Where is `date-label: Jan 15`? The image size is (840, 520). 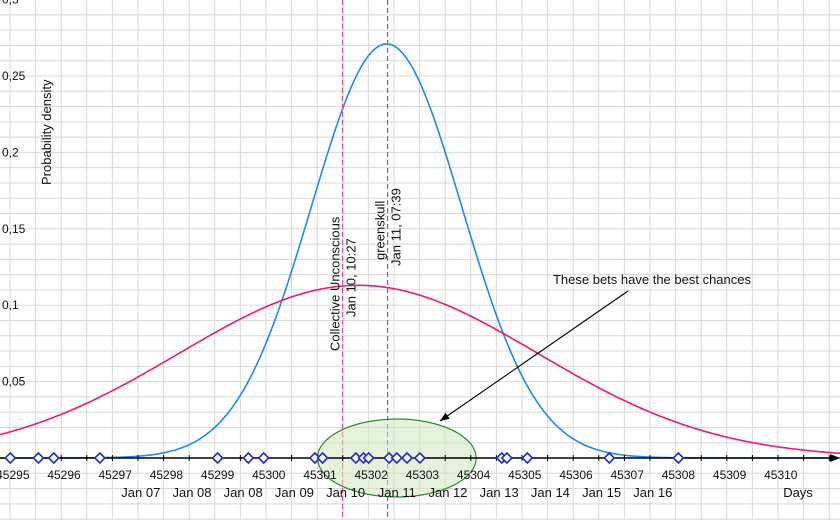 date-label: Jan 15 is located at coordinates (601, 492).